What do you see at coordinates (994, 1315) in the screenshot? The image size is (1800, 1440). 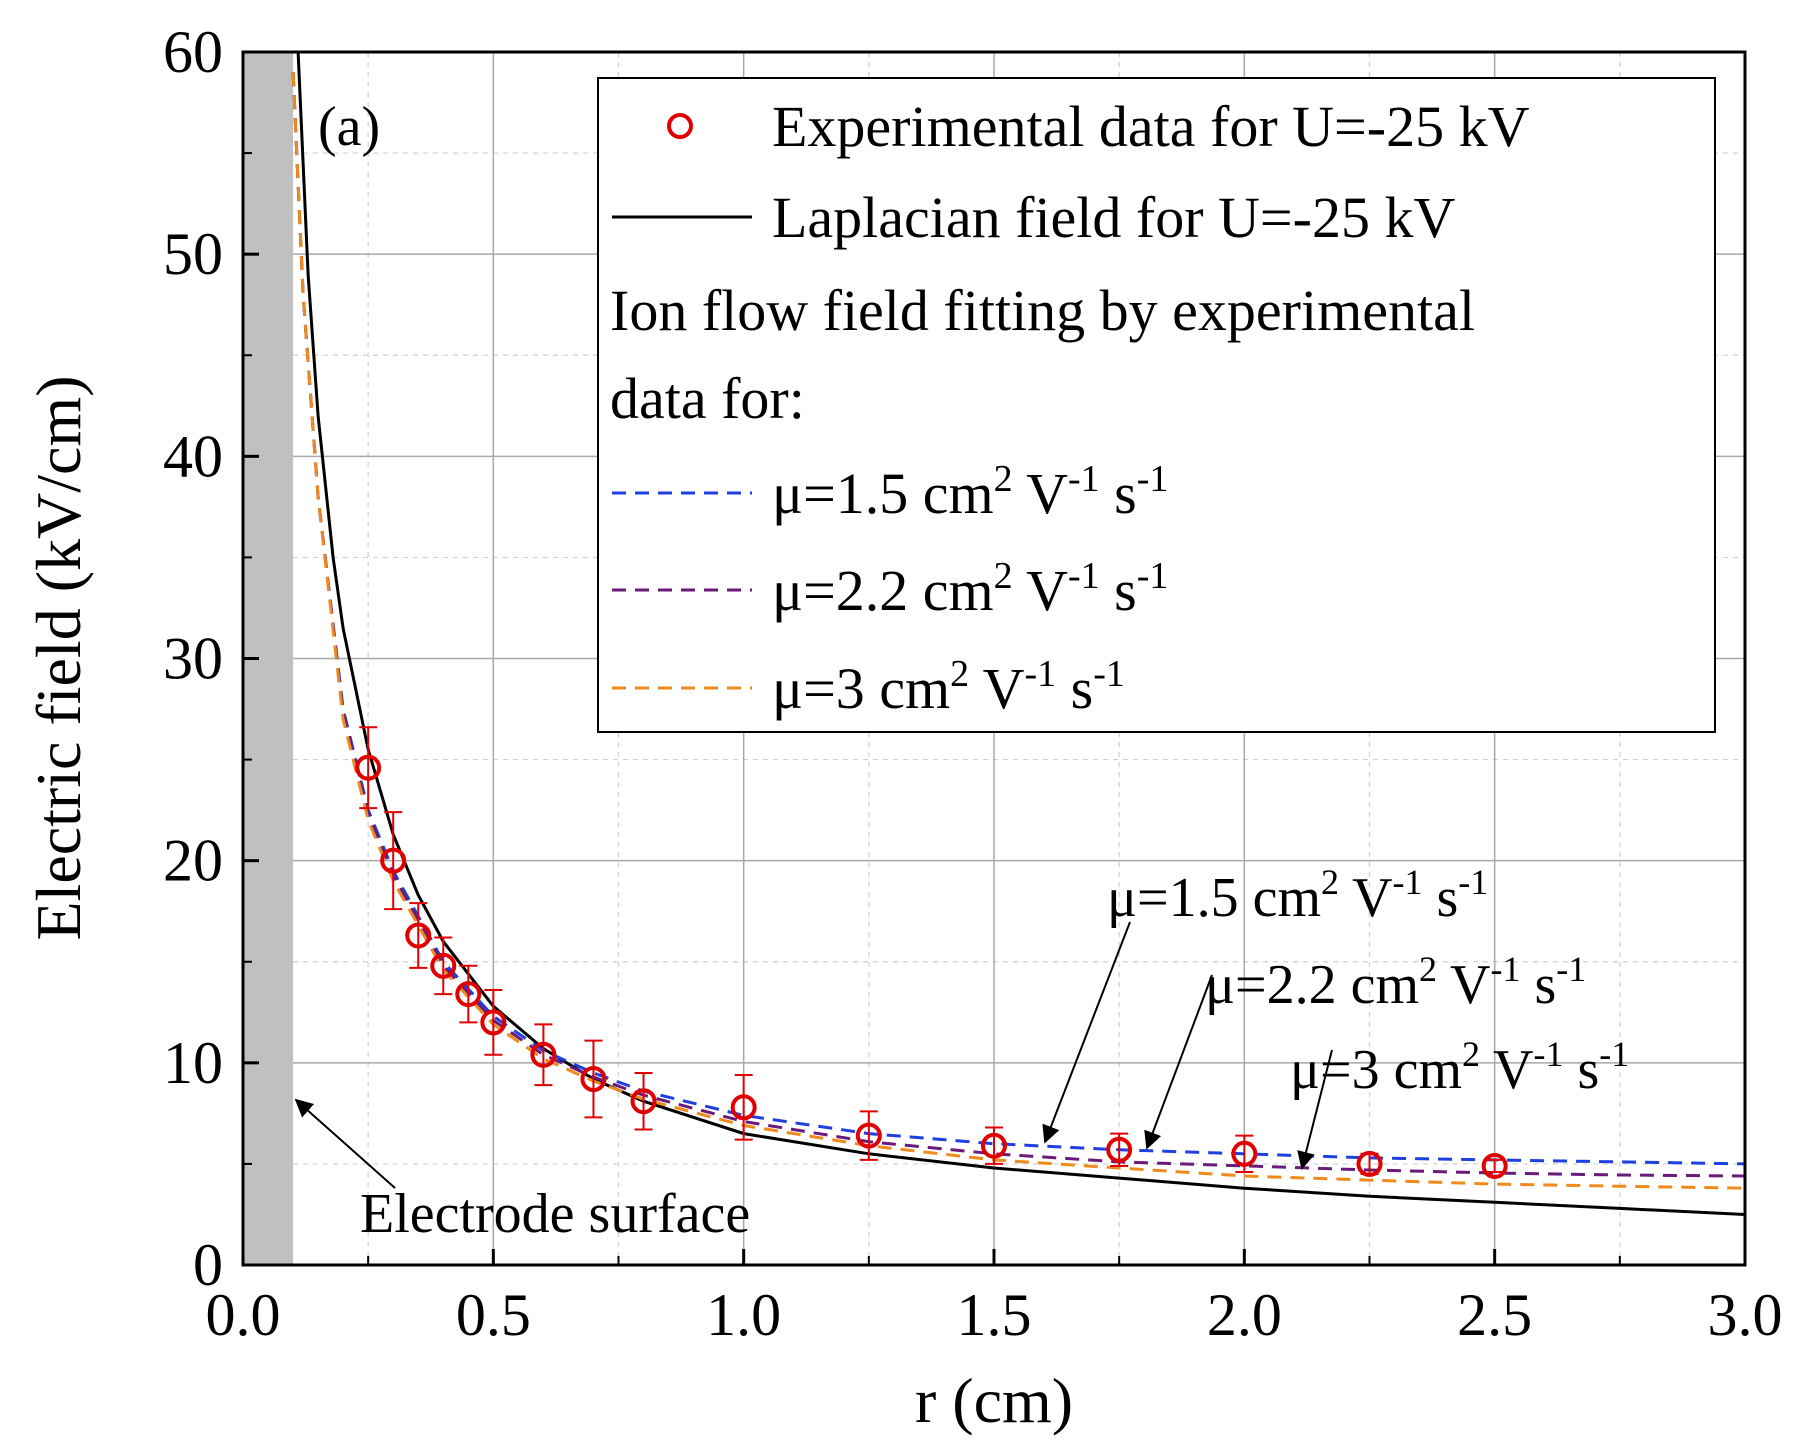 I see `x-tick-label: 1.5` at bounding box center [994, 1315].